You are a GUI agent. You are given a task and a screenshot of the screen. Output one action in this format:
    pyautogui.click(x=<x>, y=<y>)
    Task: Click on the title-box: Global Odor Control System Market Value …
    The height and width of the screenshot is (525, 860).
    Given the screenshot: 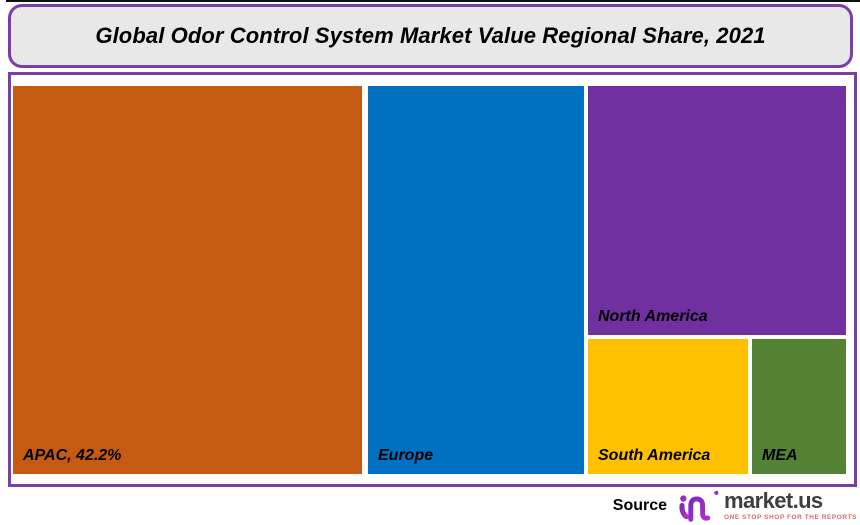 What is the action you would take?
    pyautogui.click(x=430, y=36)
    